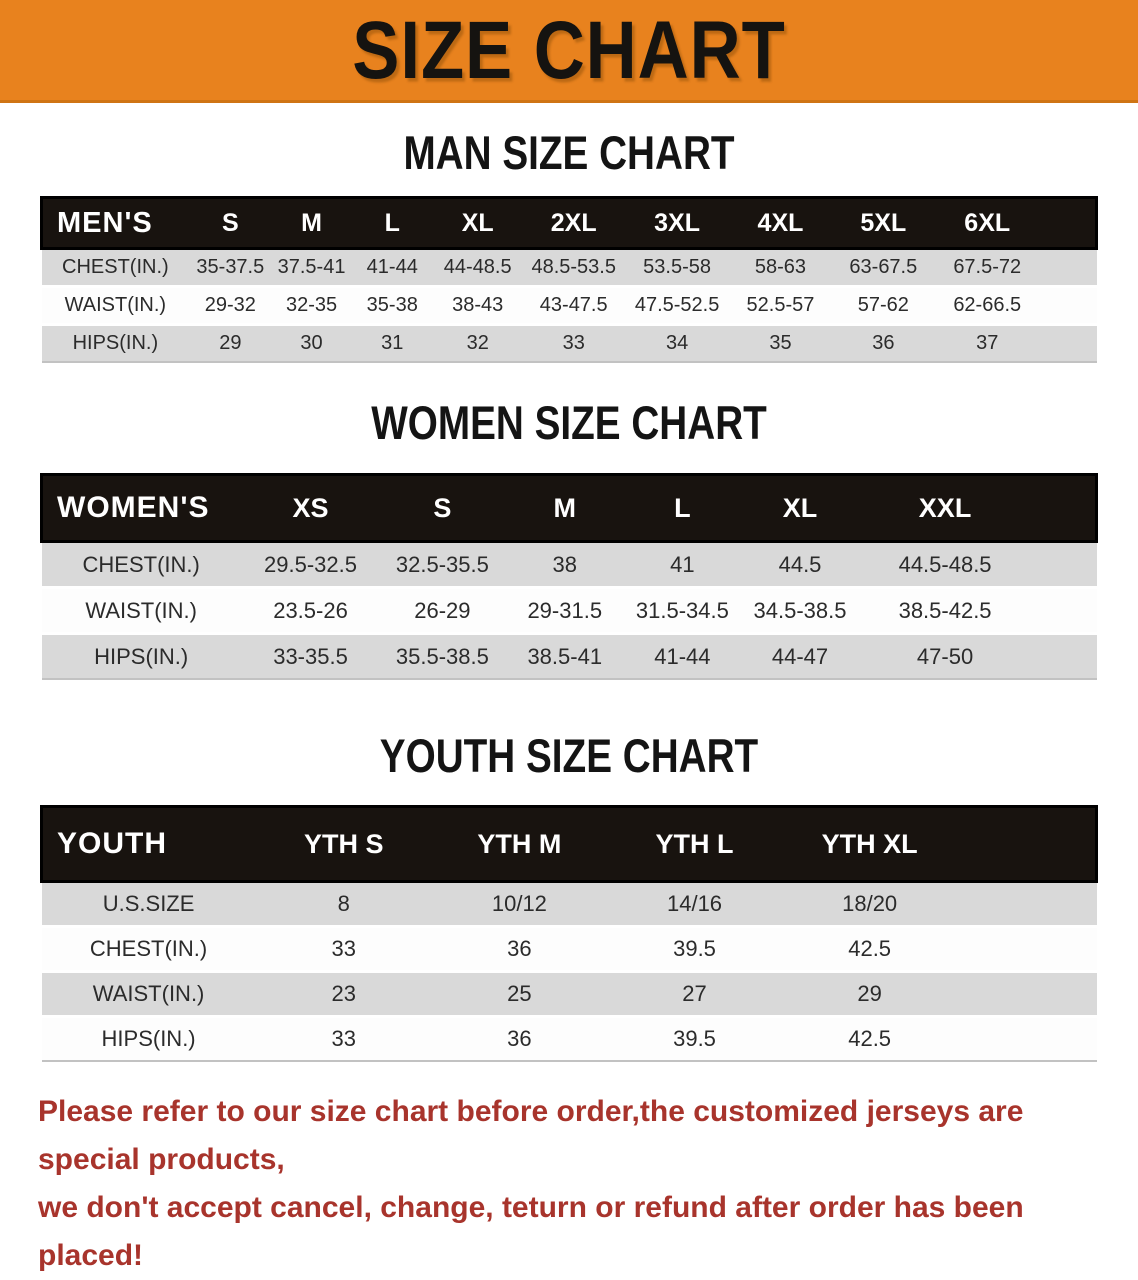 This screenshot has height=1280, width=1138. Describe the element at coordinates (392, 223) in the screenshot. I see `men-col-header: L` at that location.